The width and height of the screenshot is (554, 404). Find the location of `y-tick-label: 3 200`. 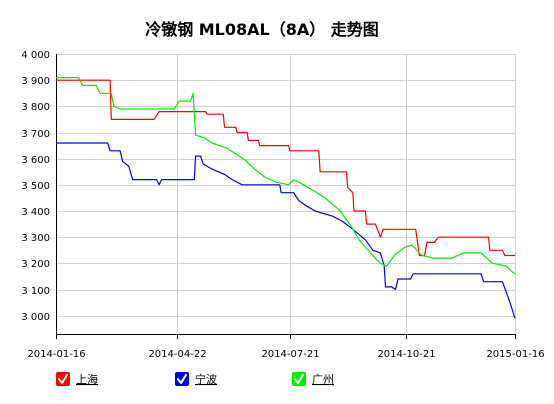

y-tick-label: 3 200 is located at coordinates (35, 264).